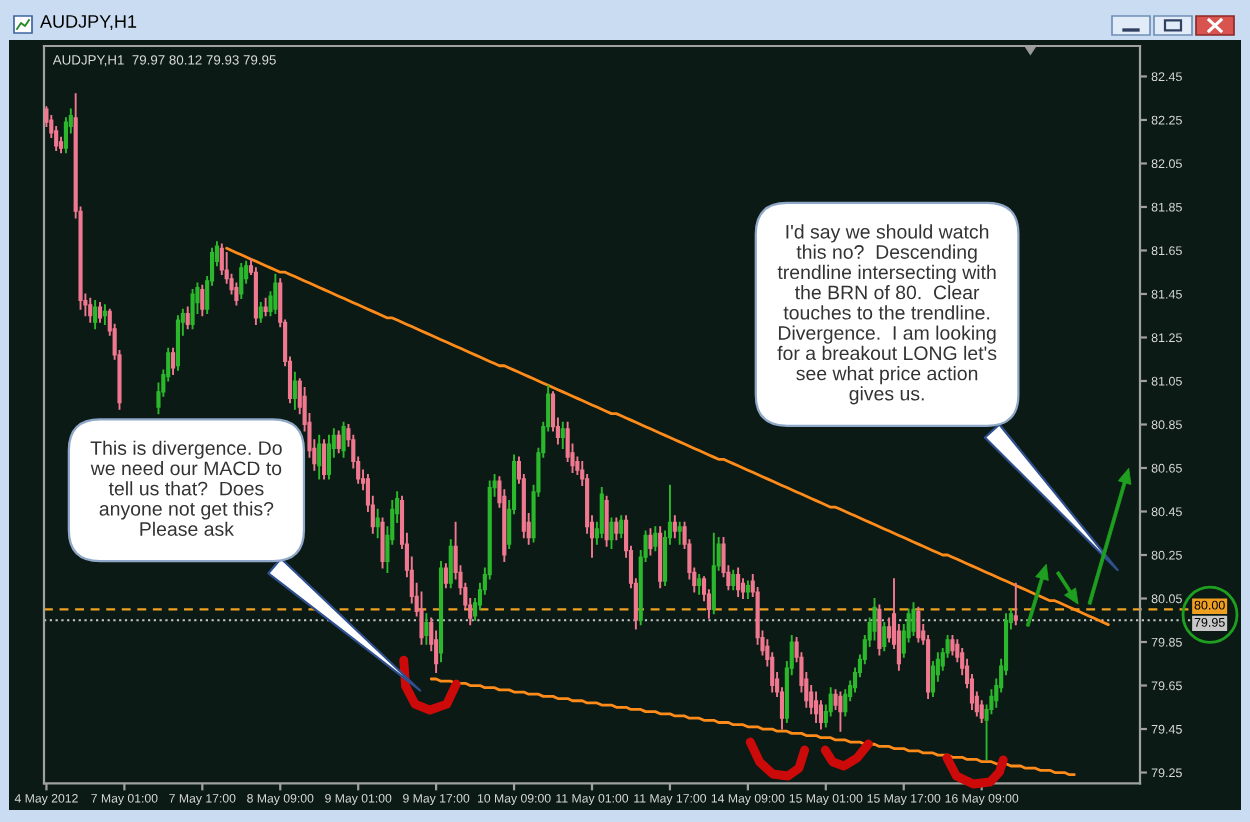 The image size is (1250, 822). Describe the element at coordinates (887, 314) in the screenshot. I see `text: I'd say we should watch this no? Descending trendline intersecting with the BRN of 80. Clear touches to the trendline. Divergence. I am looking for a breakout LONG let's see what price action gives us.` at that location.